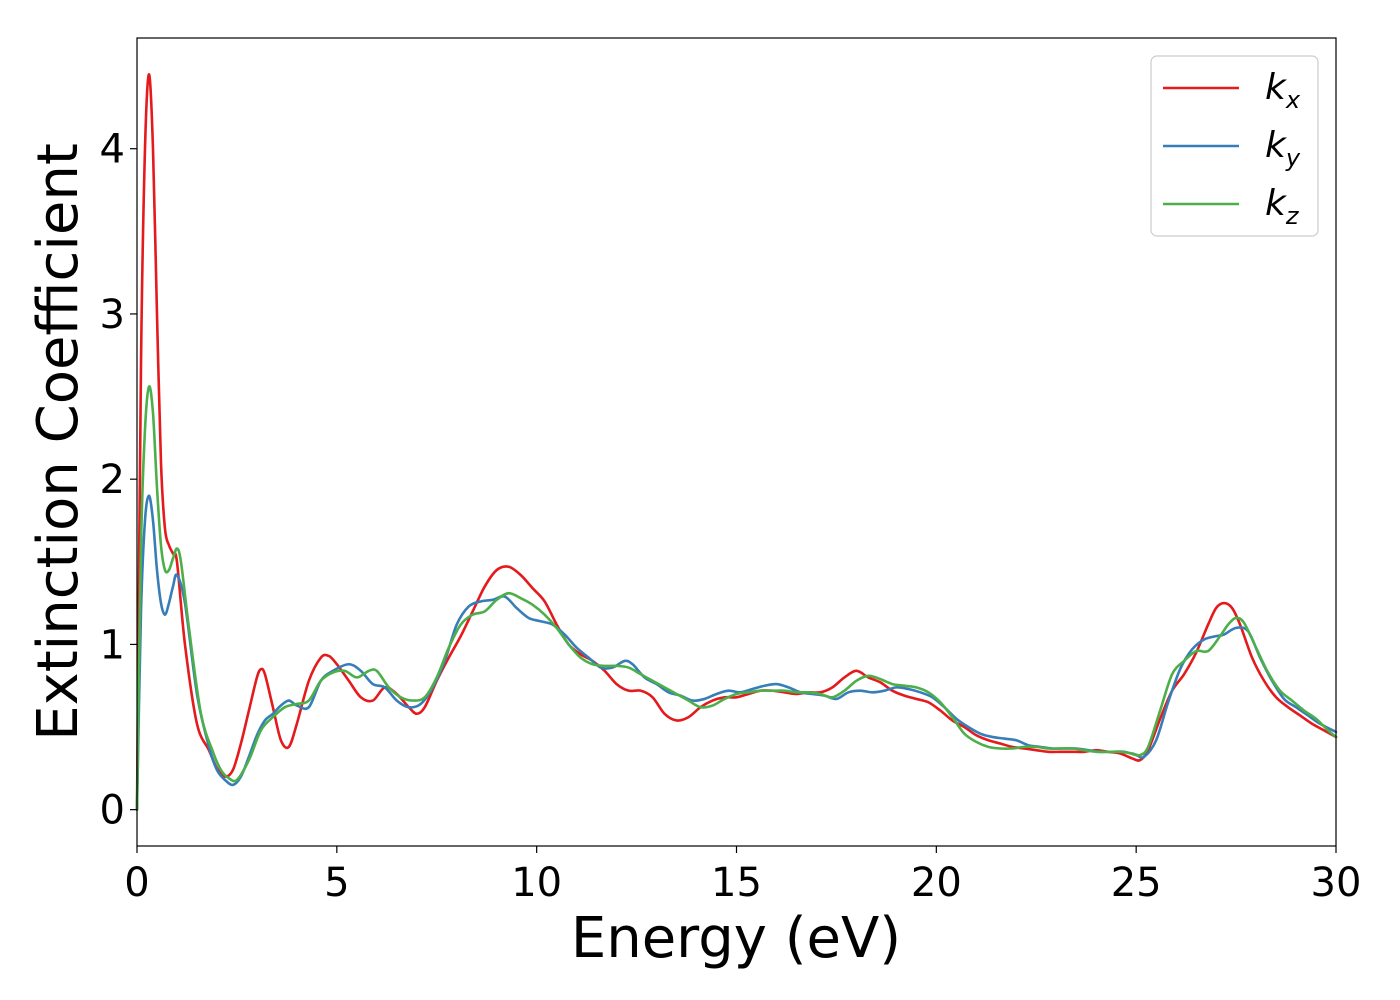  Describe the element at coordinates (936, 883) in the screenshot. I see `x-tick-label: 20` at that location.